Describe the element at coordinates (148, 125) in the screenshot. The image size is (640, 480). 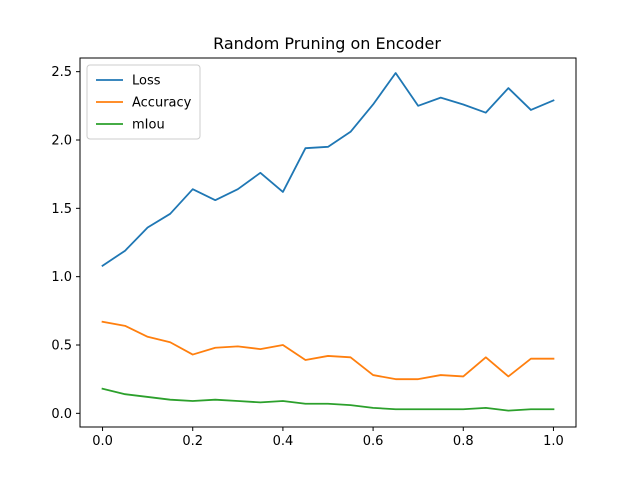
I see `legend-label-miou: mIou` at that location.